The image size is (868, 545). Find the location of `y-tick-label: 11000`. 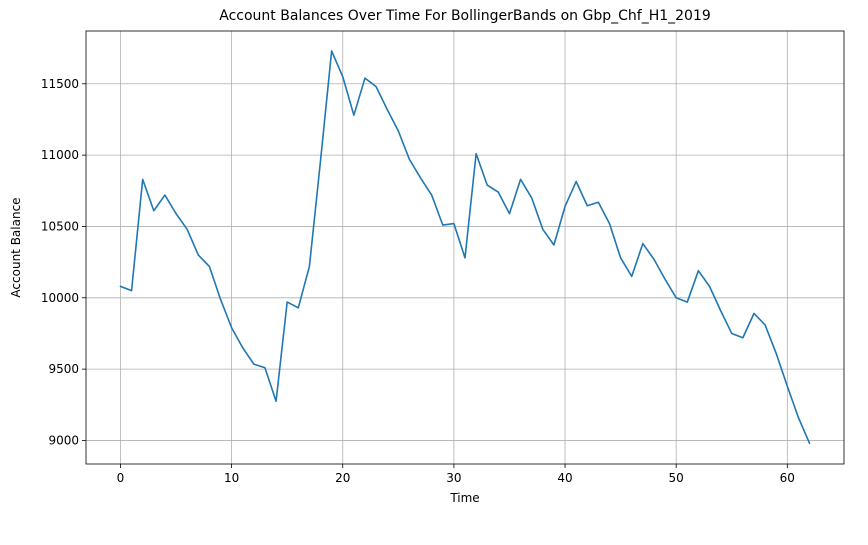

y-tick-label: 11000 is located at coordinates (60, 155).